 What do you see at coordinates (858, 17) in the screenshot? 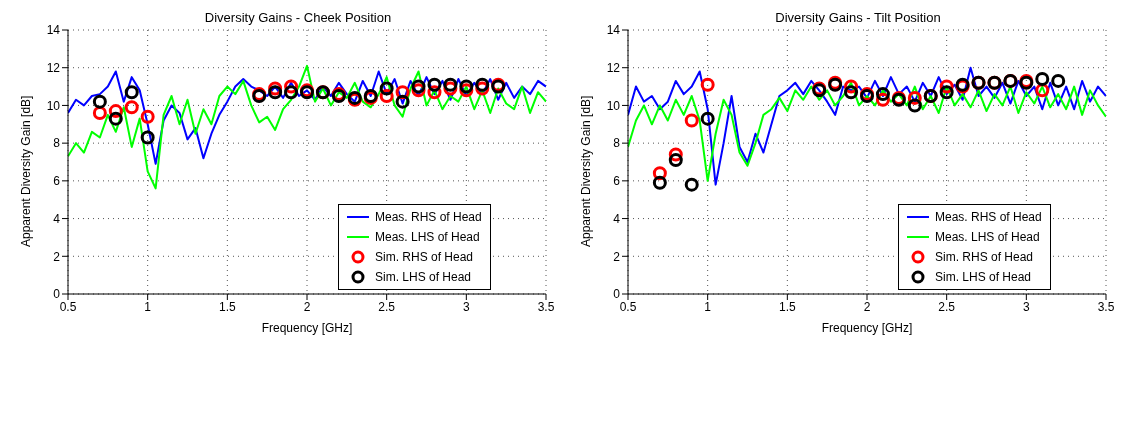
I see `chart-title: Diversity Gains - Tilt Position` at bounding box center [858, 17].